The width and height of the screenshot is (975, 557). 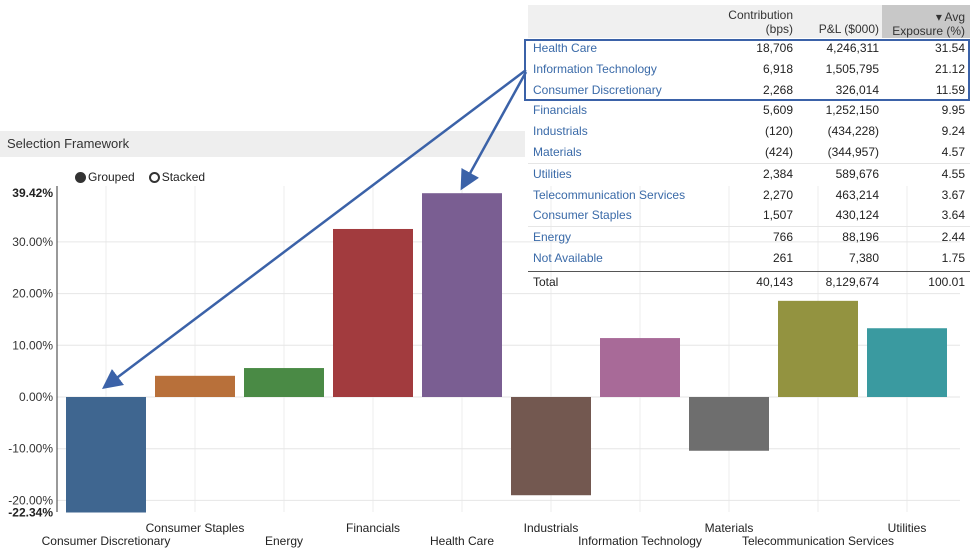 I want to click on total-label: Total, so click(x=546, y=281).